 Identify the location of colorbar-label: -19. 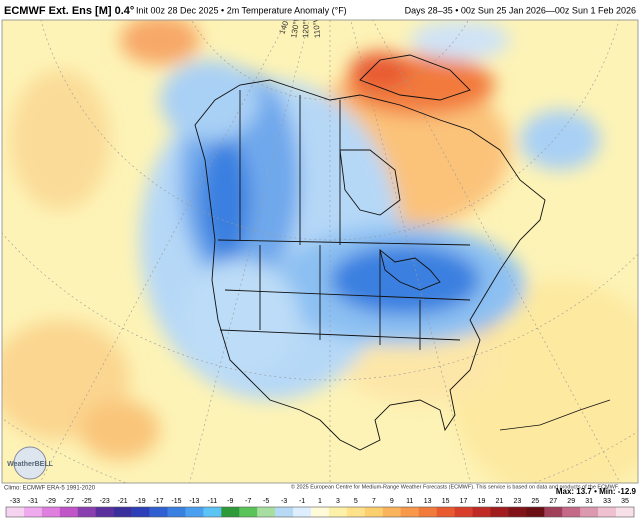
(141, 501).